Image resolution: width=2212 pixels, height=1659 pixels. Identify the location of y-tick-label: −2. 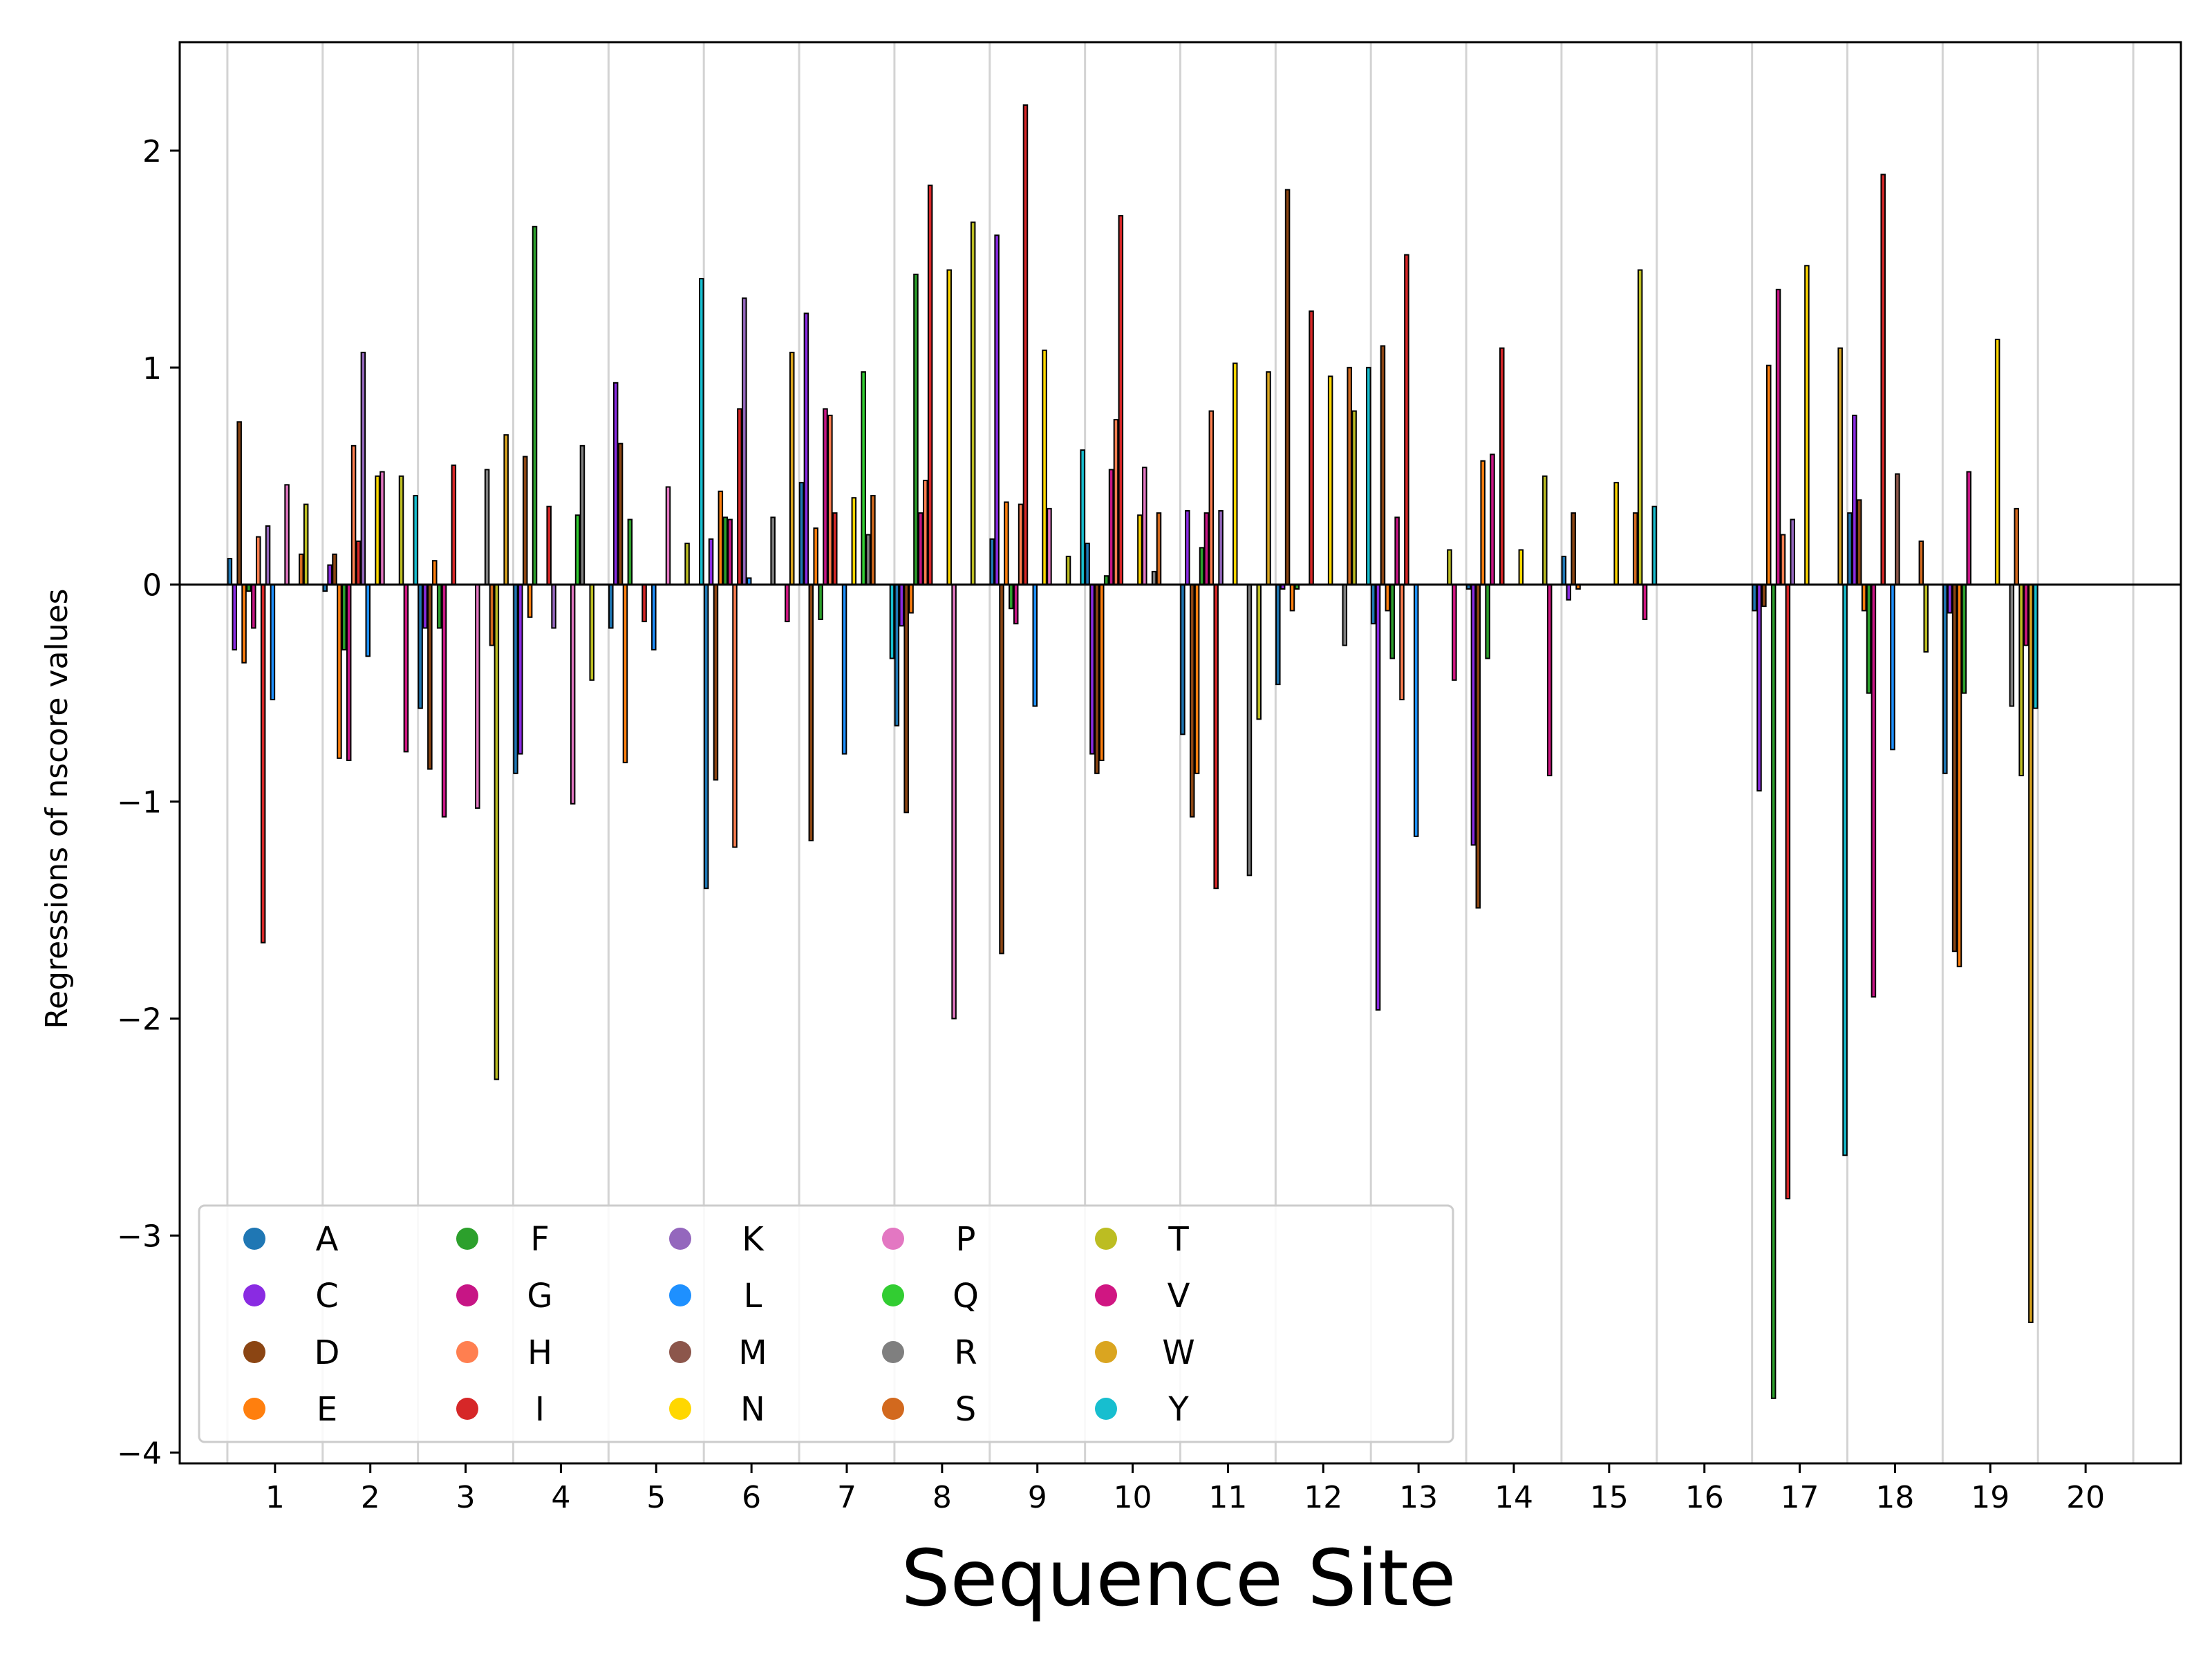
(139, 1020).